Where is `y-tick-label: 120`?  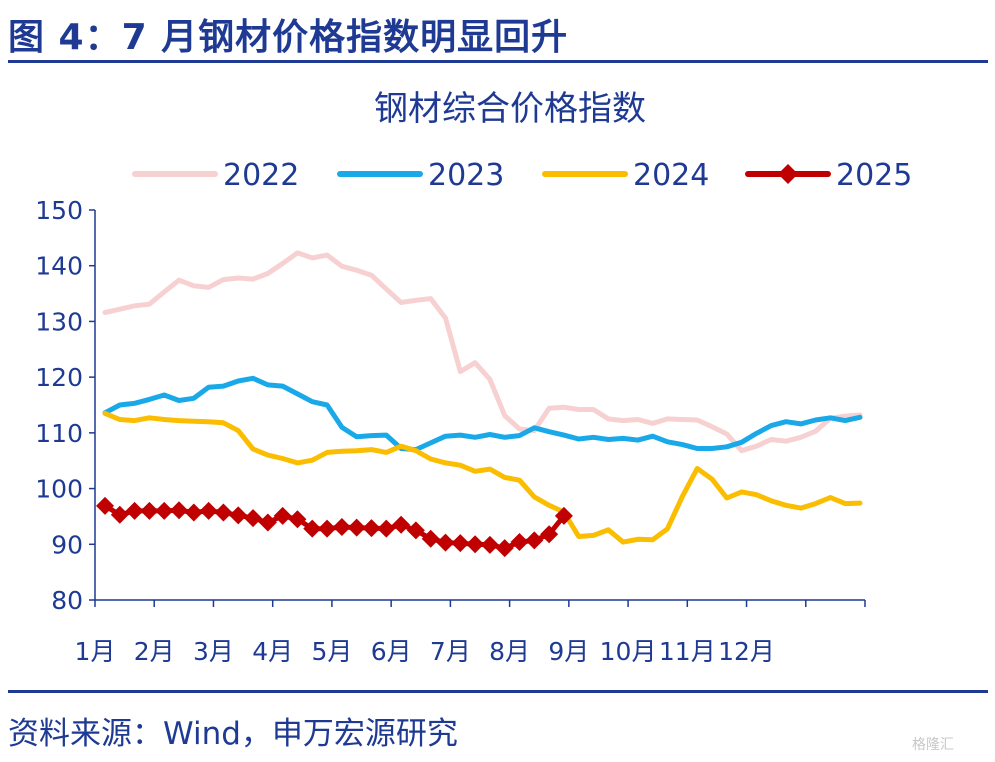
y-tick-label: 120 is located at coordinates (59, 377).